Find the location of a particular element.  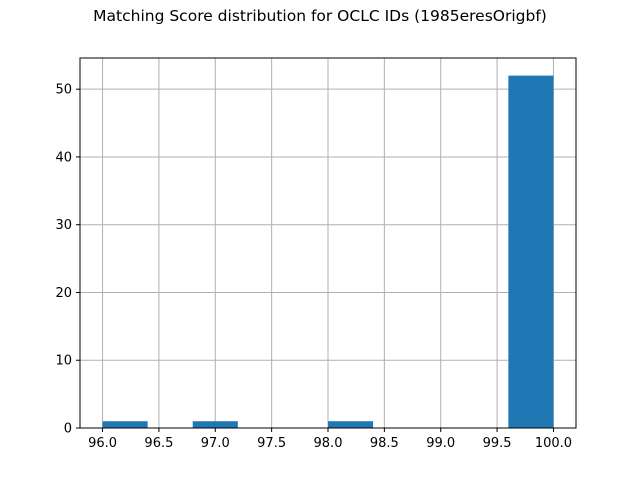

x-axis: 96.0 96.5 97.0 97.5 98.0 98.5 99.0 99.5 100.0 is located at coordinates (330, 439).